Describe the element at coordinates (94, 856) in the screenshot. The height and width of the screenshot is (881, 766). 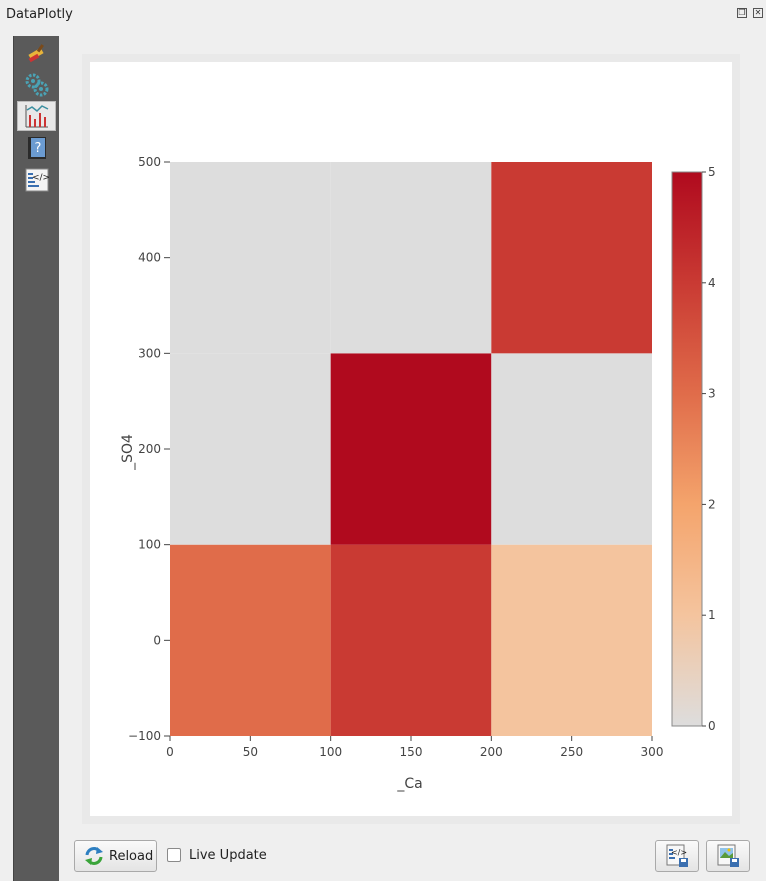
I see `reload-icon` at that location.